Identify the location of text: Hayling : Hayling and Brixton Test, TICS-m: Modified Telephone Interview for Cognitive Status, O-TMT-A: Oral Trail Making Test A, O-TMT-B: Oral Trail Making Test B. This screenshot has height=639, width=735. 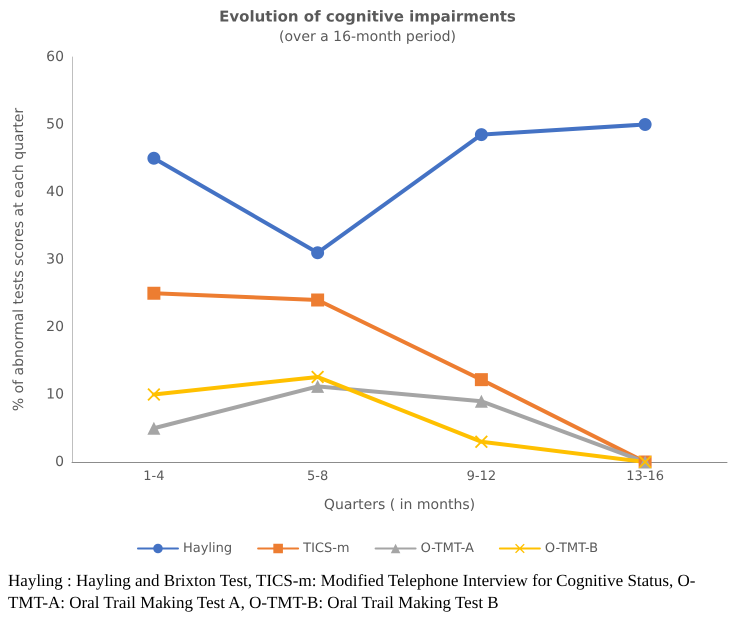
(351, 592).